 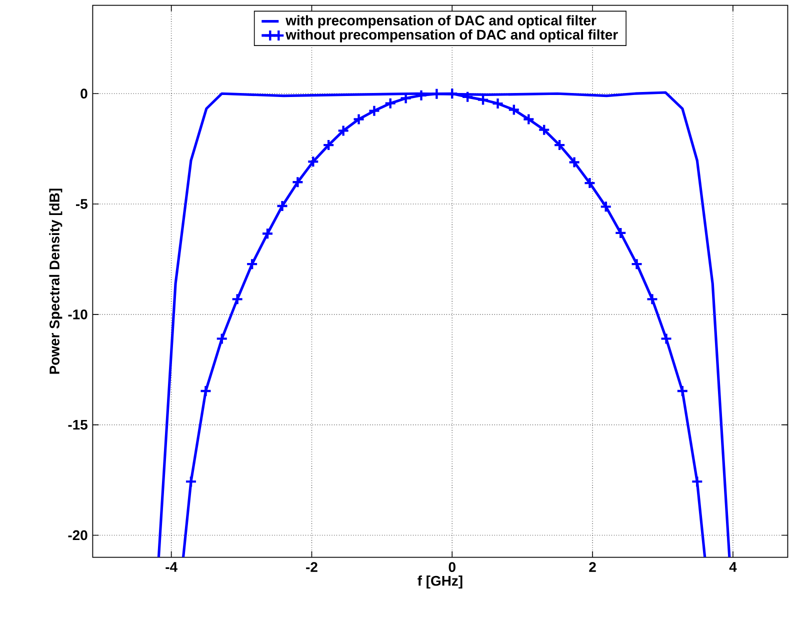 I want to click on y-tick-label: -10, so click(x=78, y=314).